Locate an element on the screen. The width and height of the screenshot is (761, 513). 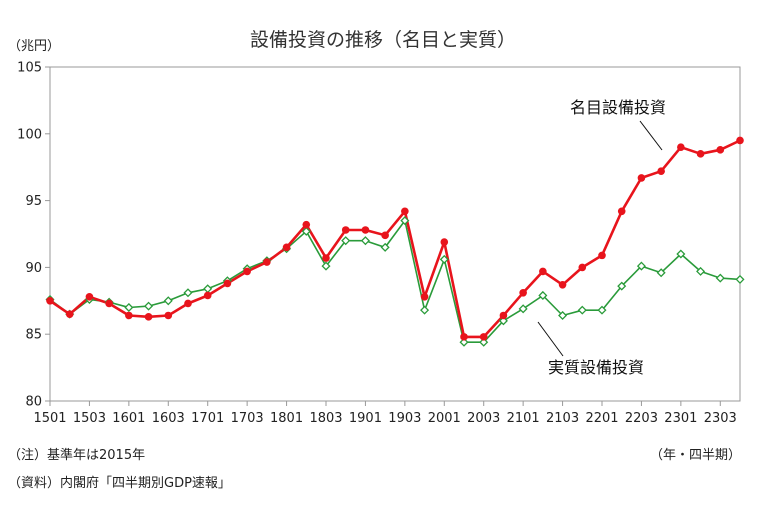
note-base-year: （注）基準年は2015年 is located at coordinates (77, 455).